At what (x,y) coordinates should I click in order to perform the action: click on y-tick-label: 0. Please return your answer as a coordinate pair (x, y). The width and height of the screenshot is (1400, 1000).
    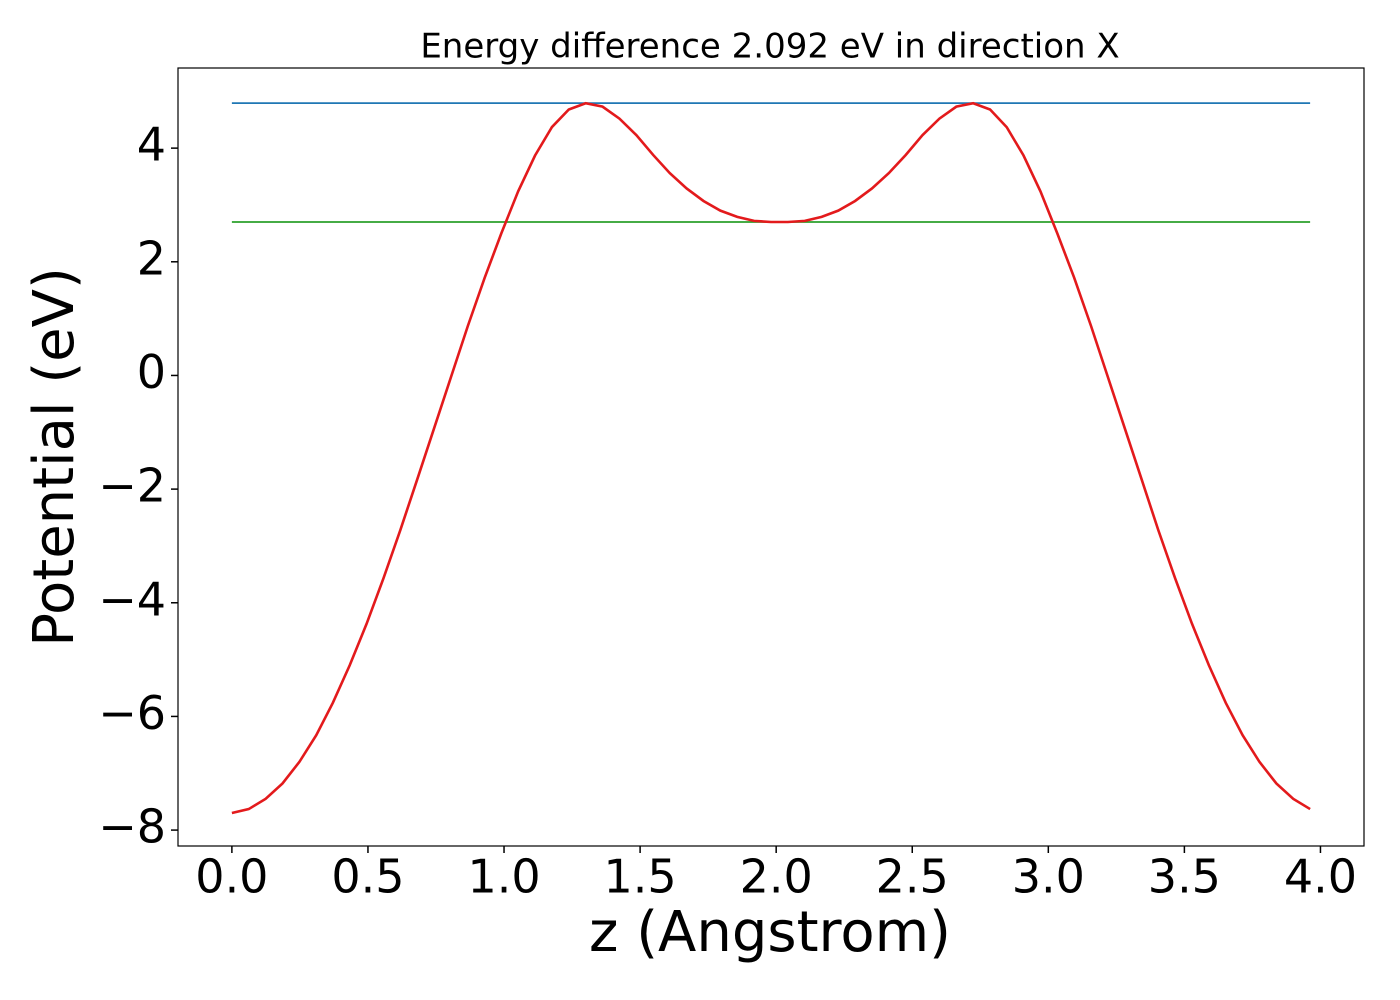
    Looking at the image, I should click on (151, 372).